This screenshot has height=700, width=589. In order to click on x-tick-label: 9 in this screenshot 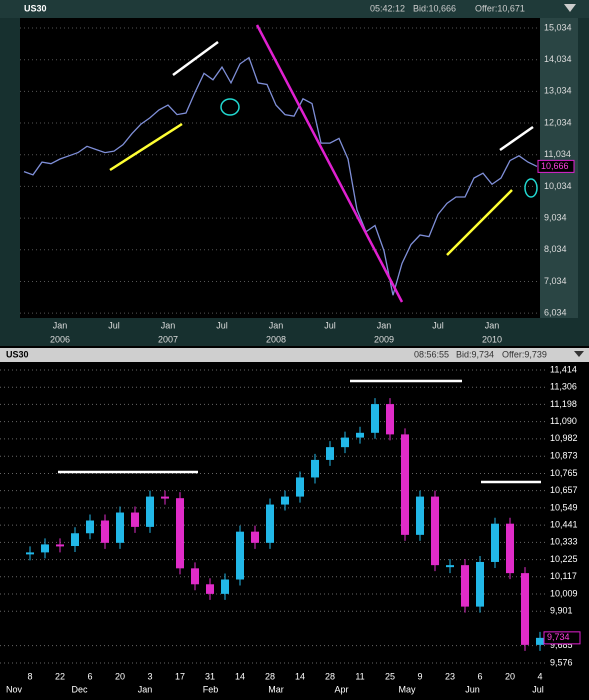, I will do `click(419, 676)`.